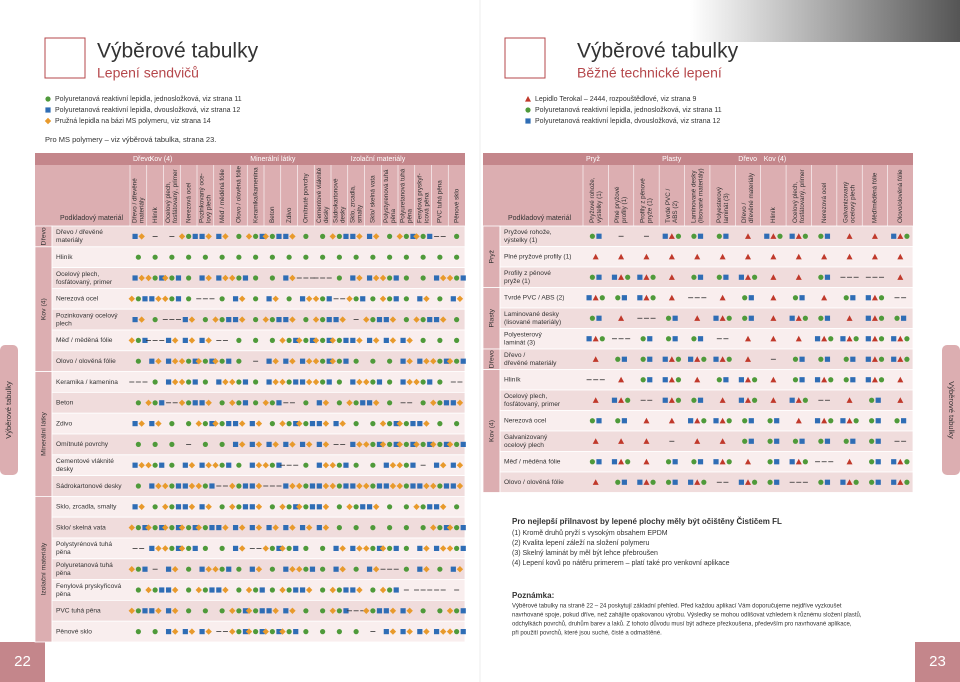 The height and width of the screenshot is (682, 960). Describe the element at coordinates (65, 469) in the screenshot. I see `row-label: desky` at that location.